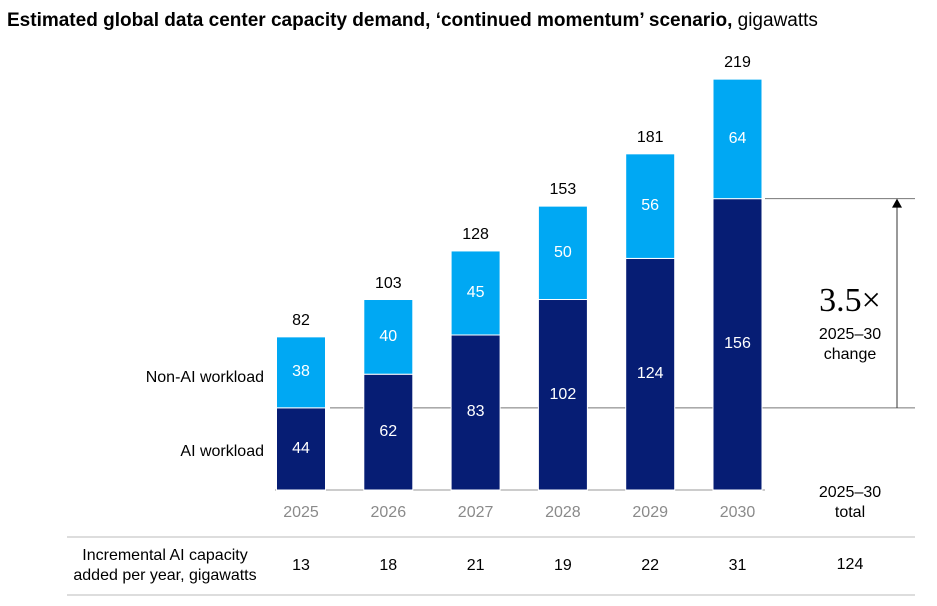 The height and width of the screenshot is (606, 937). I want to click on x-tick-label: 2029, so click(650, 512).